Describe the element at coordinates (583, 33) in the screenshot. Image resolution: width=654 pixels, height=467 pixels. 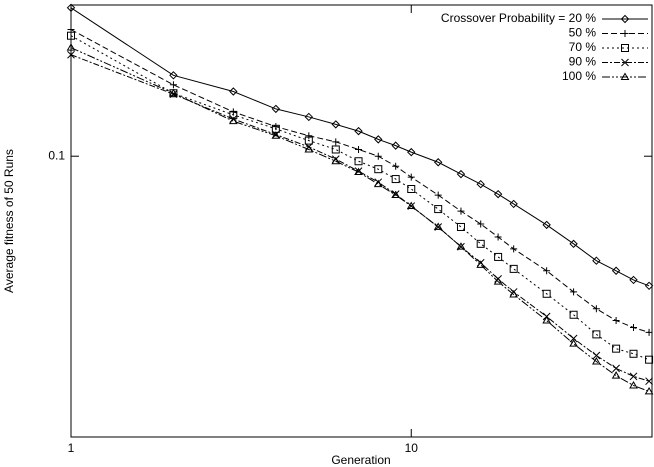
I see `legend-label: 50 %` at that location.